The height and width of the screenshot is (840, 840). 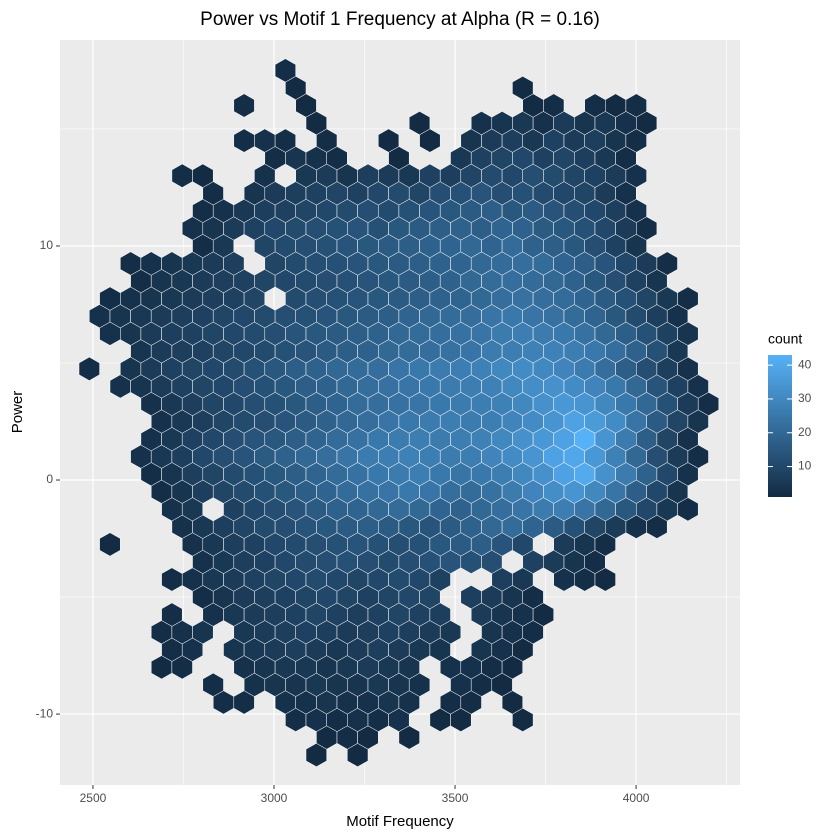 What do you see at coordinates (785, 339) in the screenshot?
I see `legend-title: count` at bounding box center [785, 339].